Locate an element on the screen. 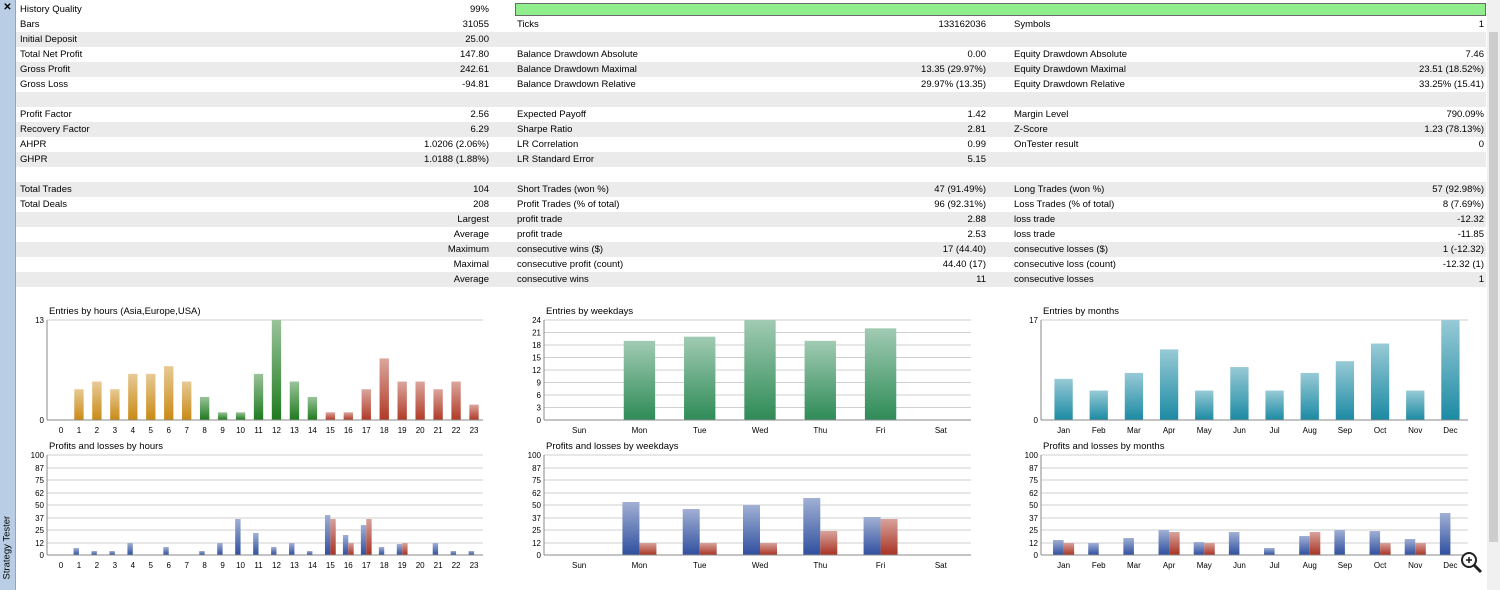  y-tick-label: 50 is located at coordinates (39, 505).